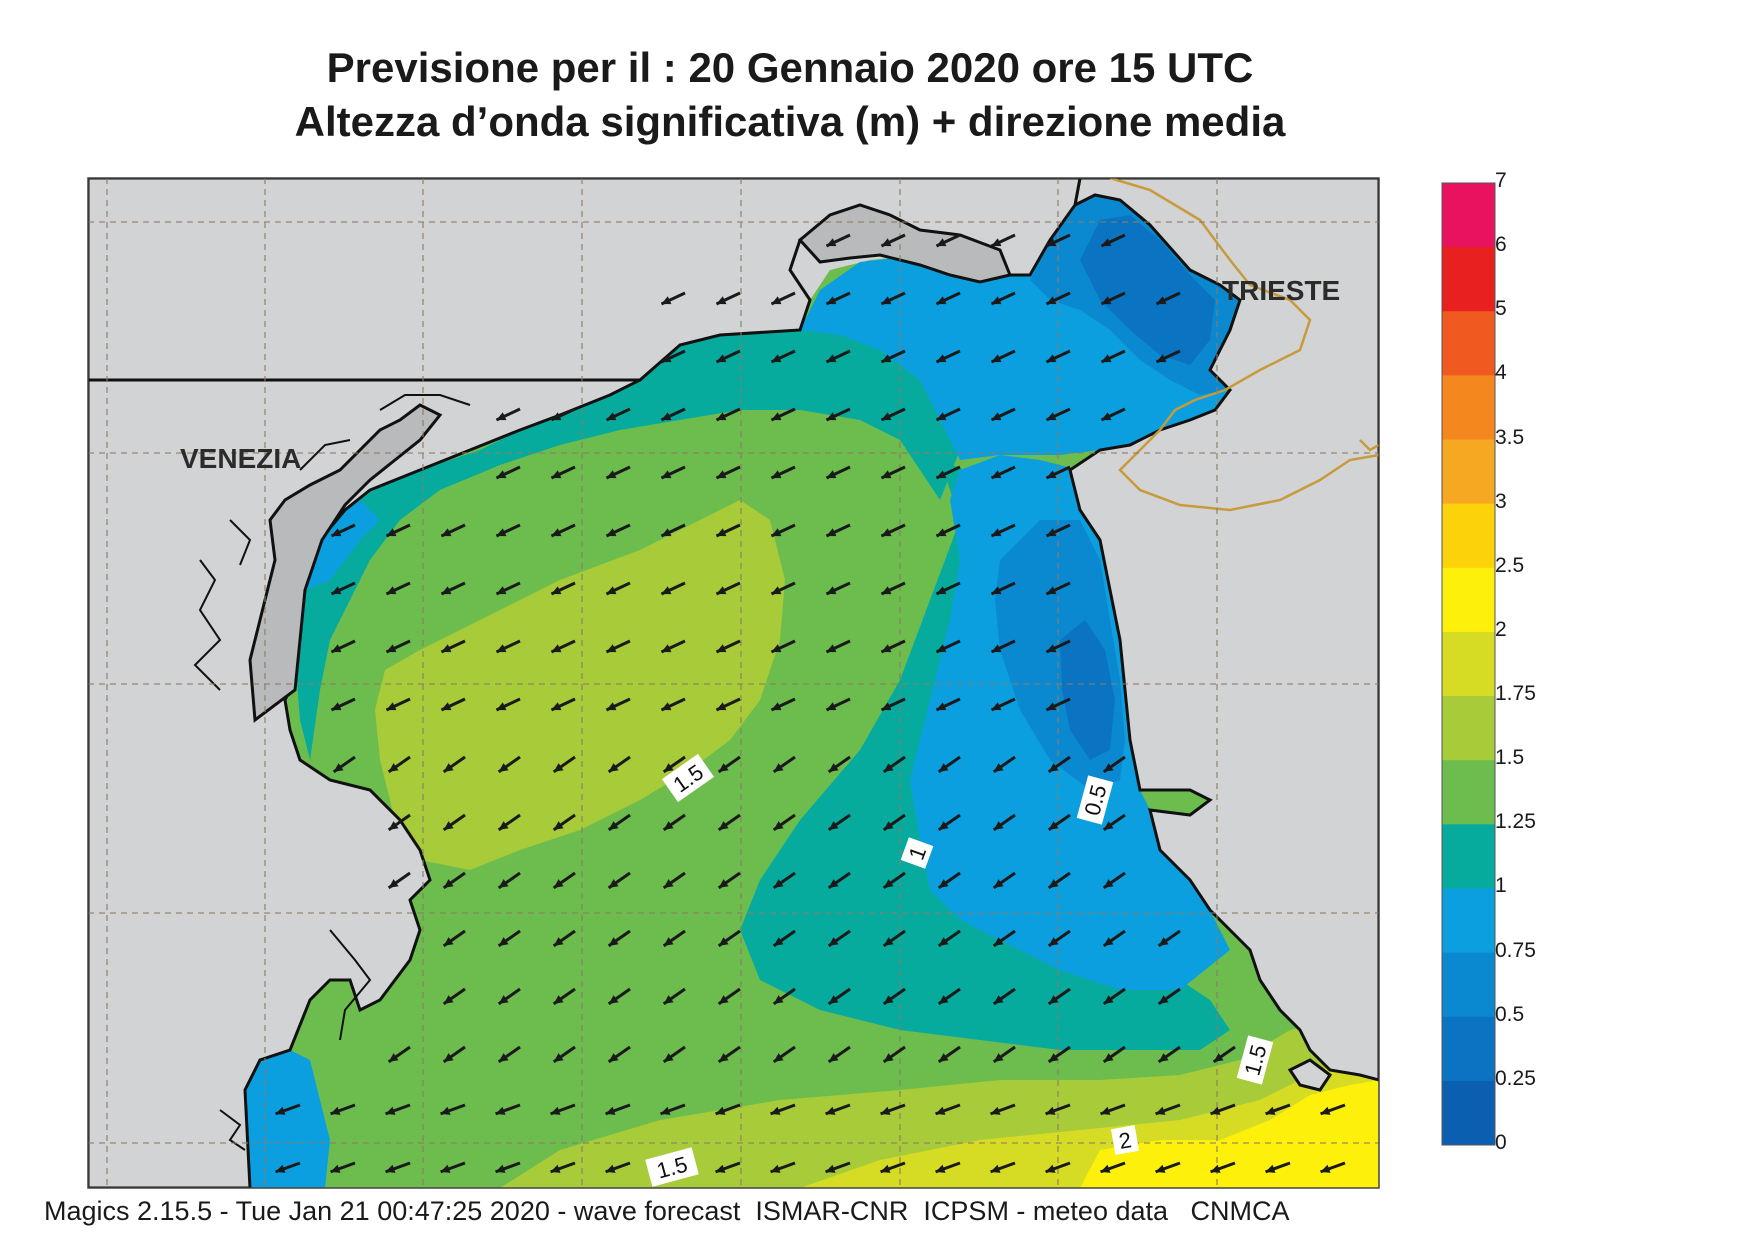 The height and width of the screenshot is (1242, 1755). I want to click on land-istria, so click(1223, 630).